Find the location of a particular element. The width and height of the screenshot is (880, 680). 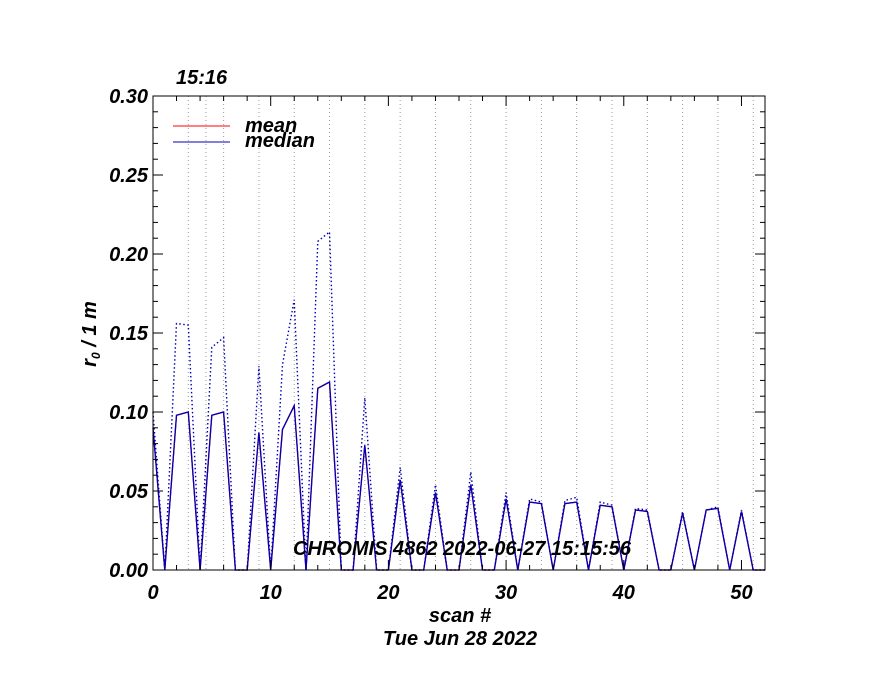

y-tick-label: 0.15 is located at coordinates (129, 334).